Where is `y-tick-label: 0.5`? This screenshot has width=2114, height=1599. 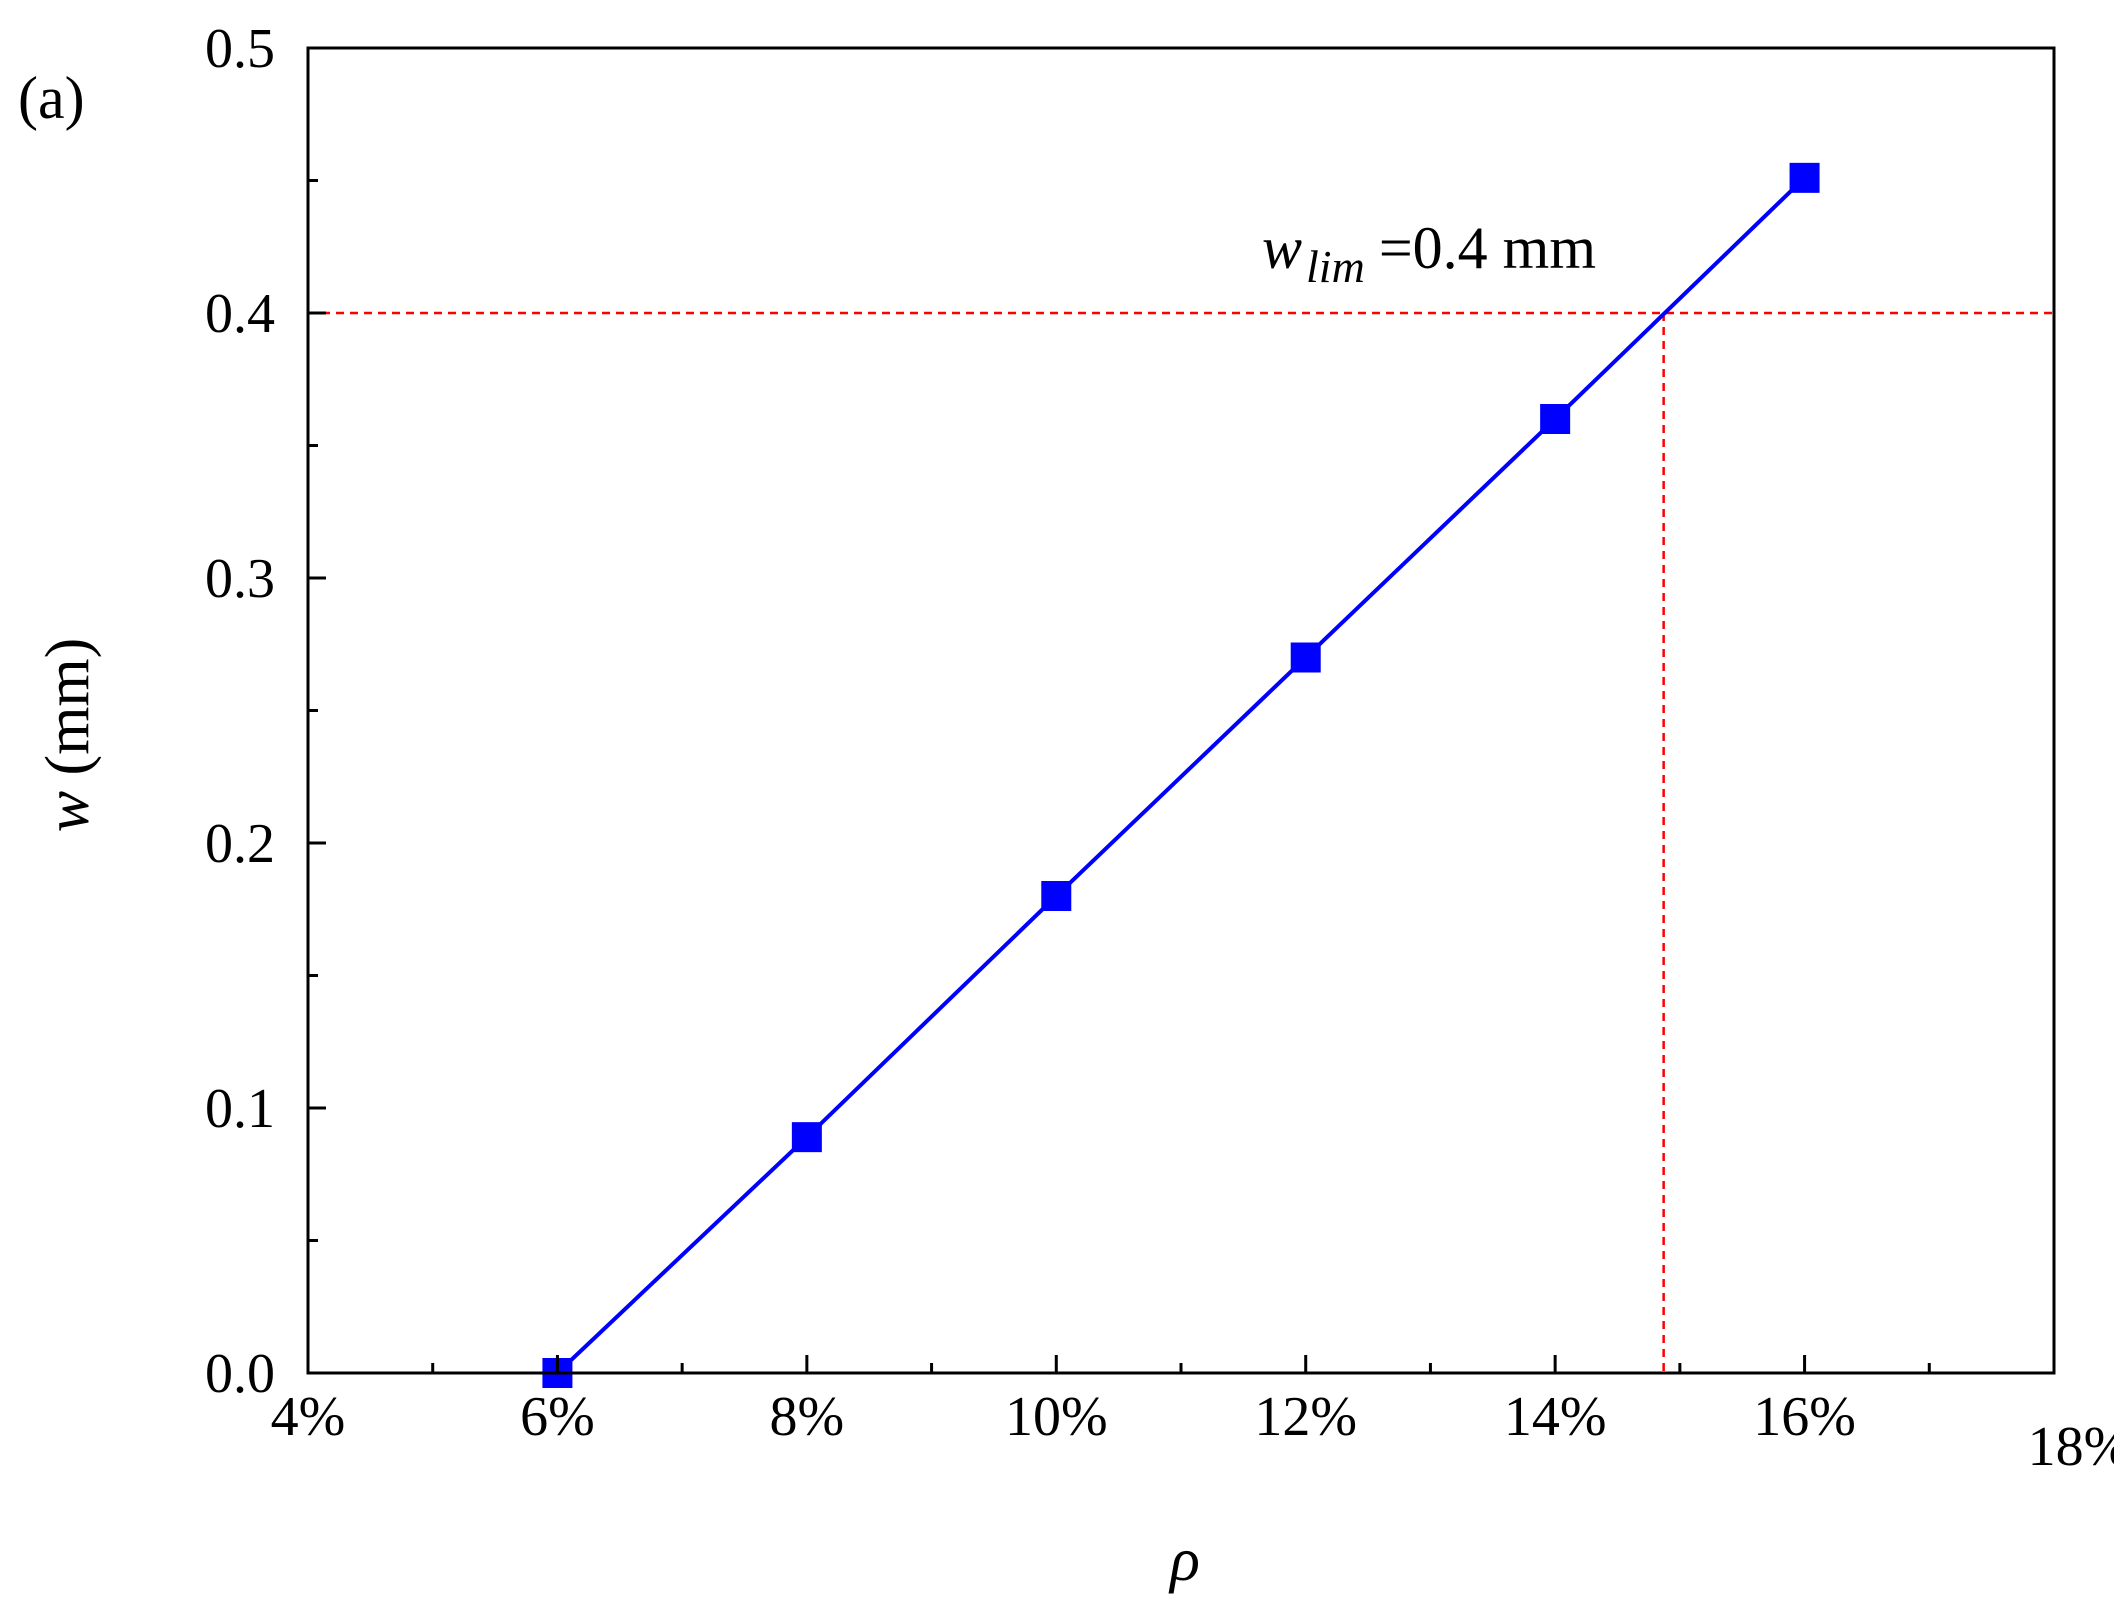
y-tick-label: 0.5 is located at coordinates (240, 49).